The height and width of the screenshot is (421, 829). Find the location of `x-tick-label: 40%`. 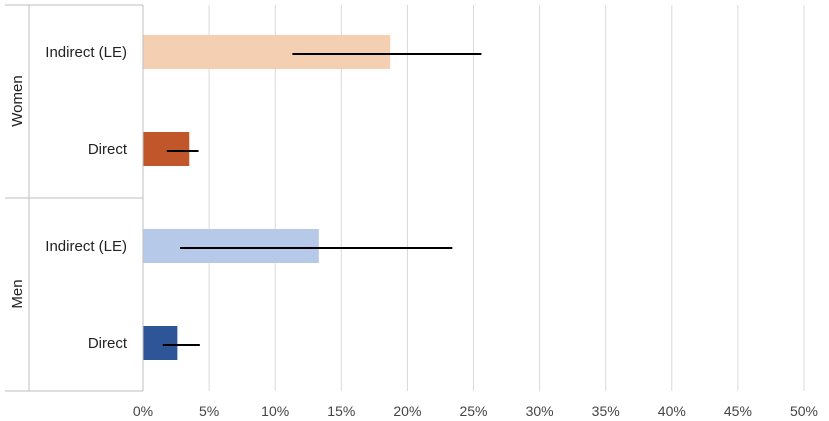

x-tick-label: 40% is located at coordinates (672, 411).